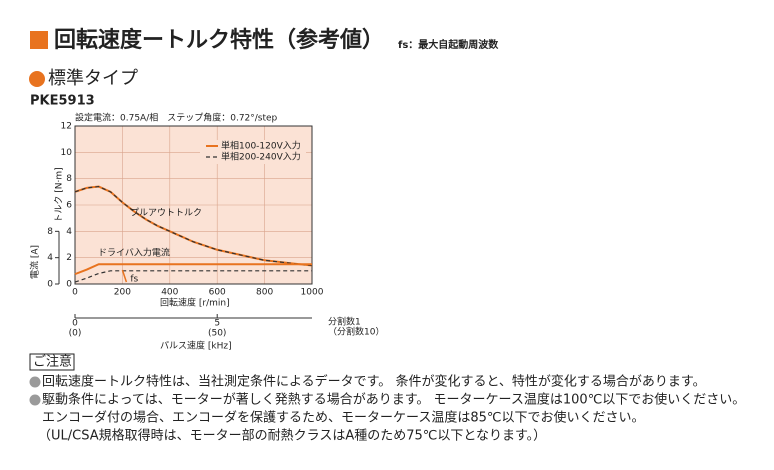 This screenshot has width=774, height=470. I want to click on y2-tick-label: 8, so click(50, 232).